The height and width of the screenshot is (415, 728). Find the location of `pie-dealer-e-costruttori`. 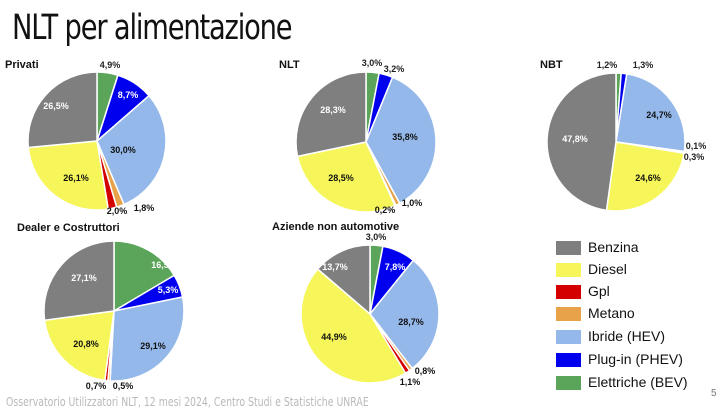

pie-dealer-e-costruttori is located at coordinates (114, 311).